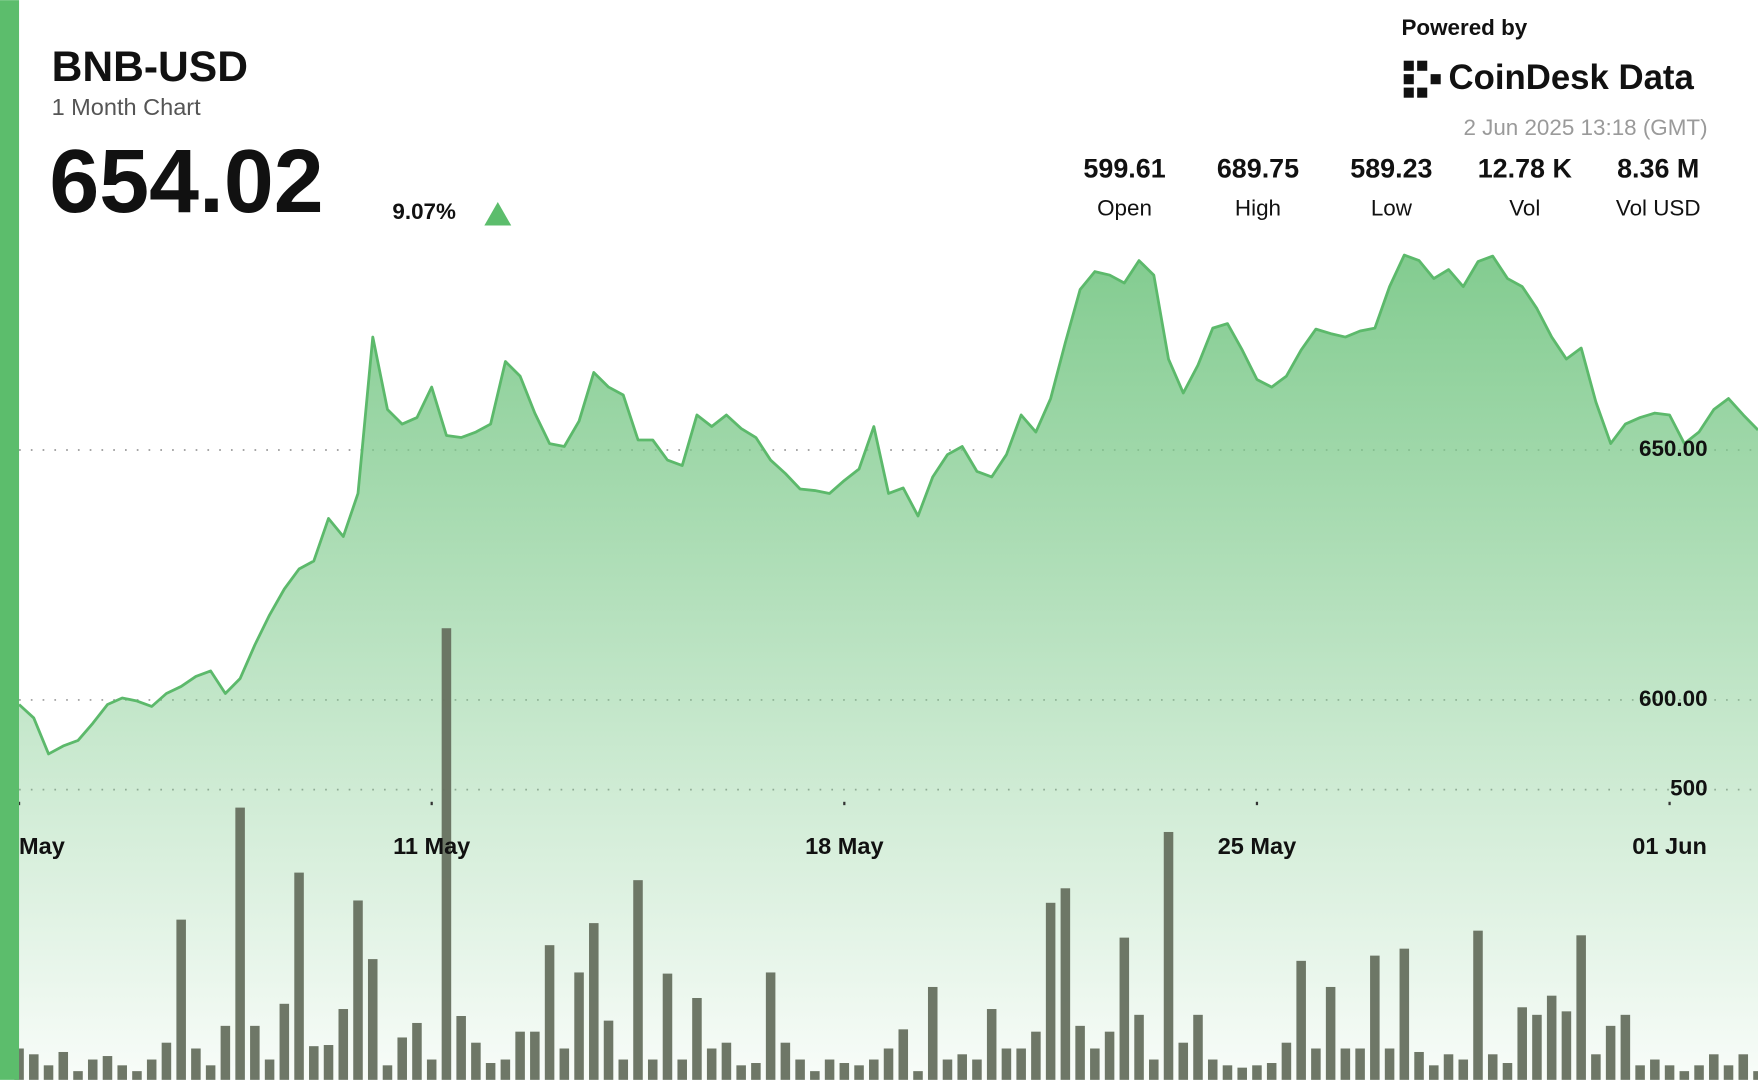  I want to click on y2-tick-label: 500, so click(1688, 788).